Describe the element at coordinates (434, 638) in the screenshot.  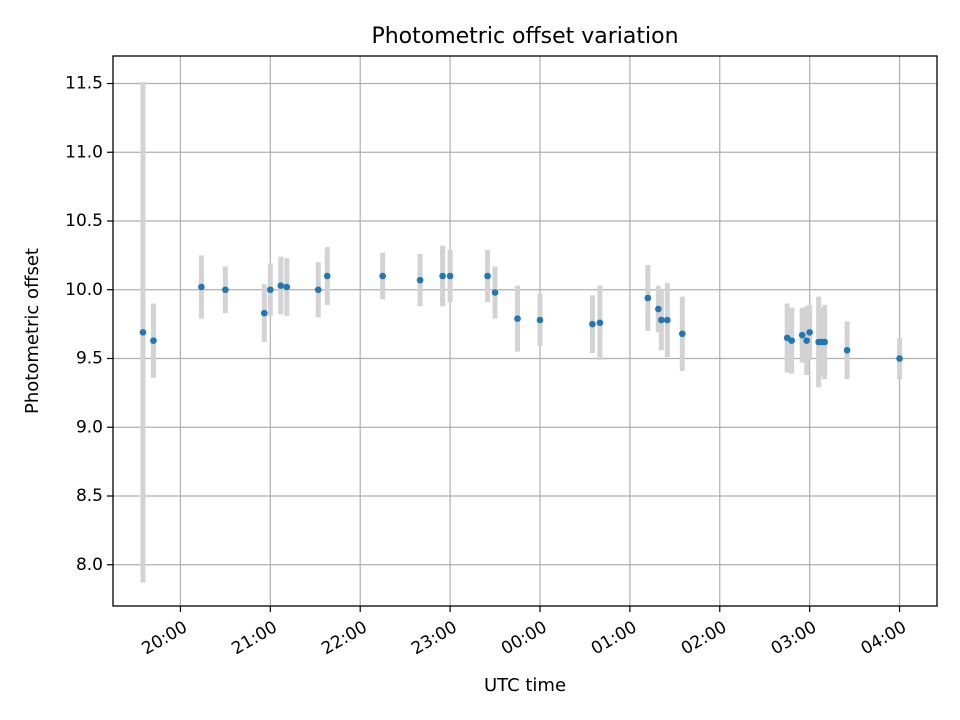
I see `x-tick-label: 23:00` at that location.